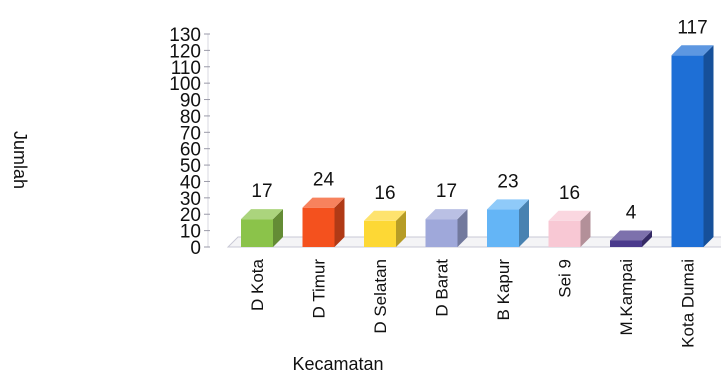 The width and height of the screenshot is (721, 376). Describe the element at coordinates (20, 160) in the screenshot. I see `y-axis-title: Jumlah` at that location.